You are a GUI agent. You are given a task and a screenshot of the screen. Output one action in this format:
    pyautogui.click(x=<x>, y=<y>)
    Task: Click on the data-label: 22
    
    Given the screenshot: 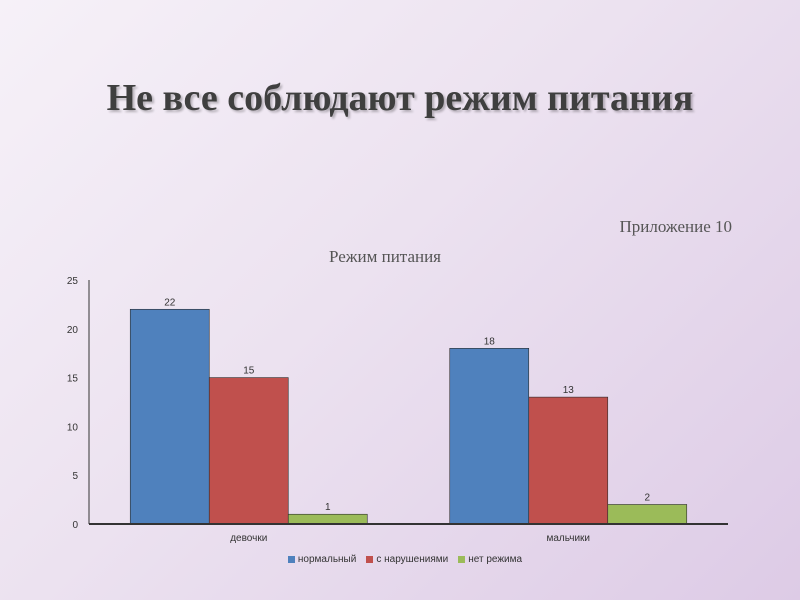 What is the action you would take?
    pyautogui.click(x=170, y=302)
    